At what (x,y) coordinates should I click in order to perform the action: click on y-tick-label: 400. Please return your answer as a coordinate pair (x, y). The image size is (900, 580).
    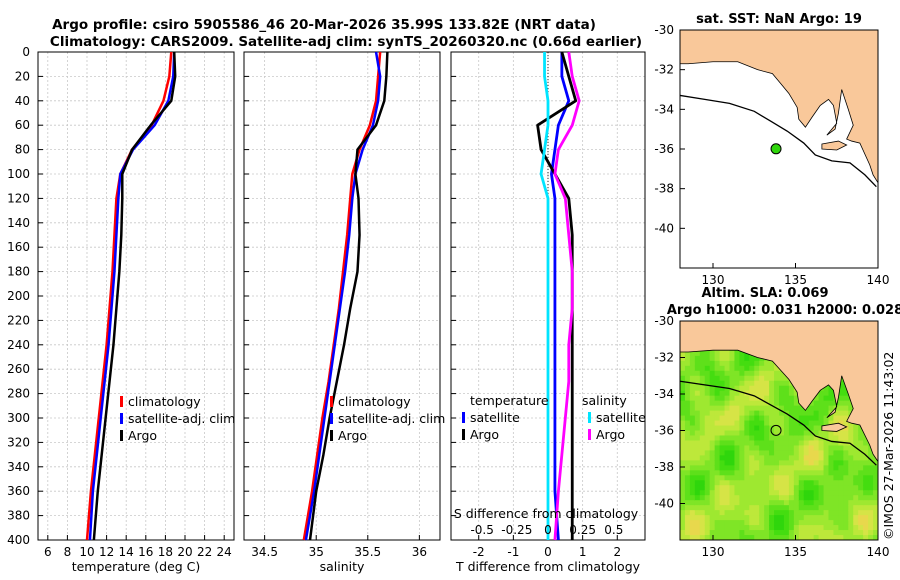
    Looking at the image, I should click on (18, 540).